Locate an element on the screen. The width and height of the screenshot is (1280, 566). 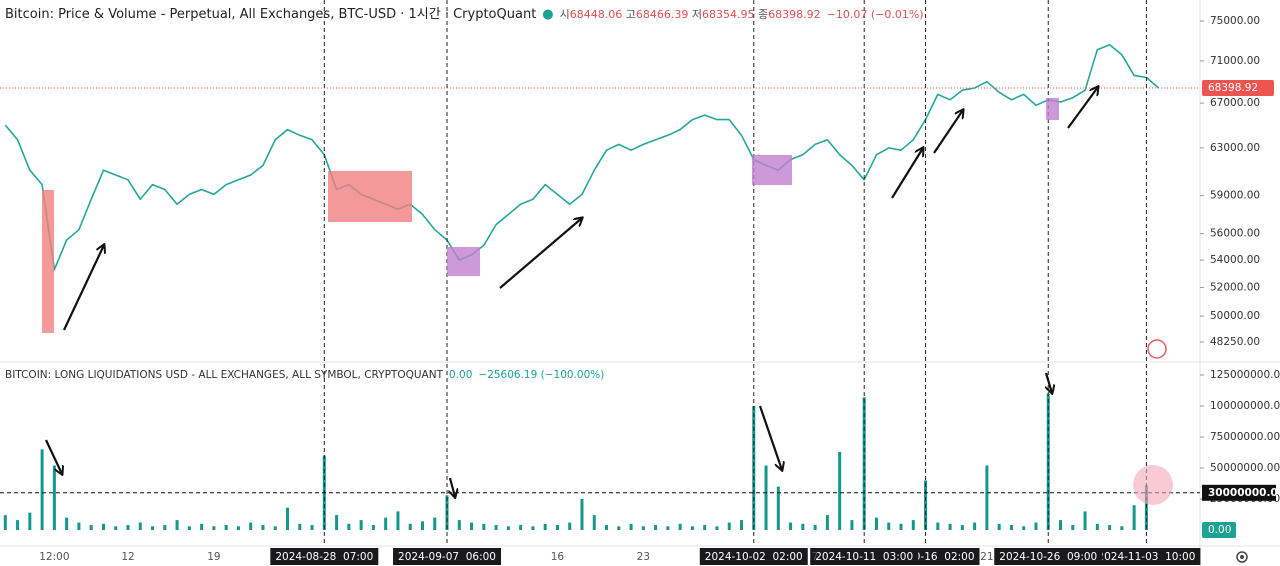
time-label: 2024-10-02 02:00 is located at coordinates (754, 557).